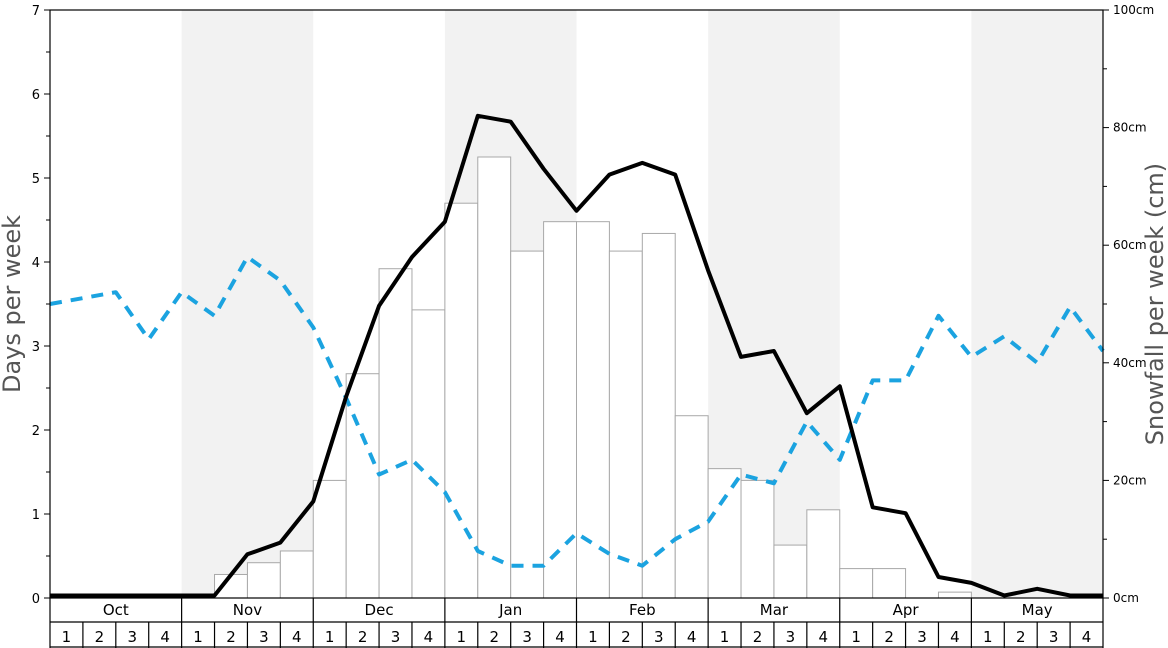 This screenshot has width=1168, height=648. Describe the element at coordinates (774, 610) in the screenshot. I see `month-label-mar: Mar` at that location.